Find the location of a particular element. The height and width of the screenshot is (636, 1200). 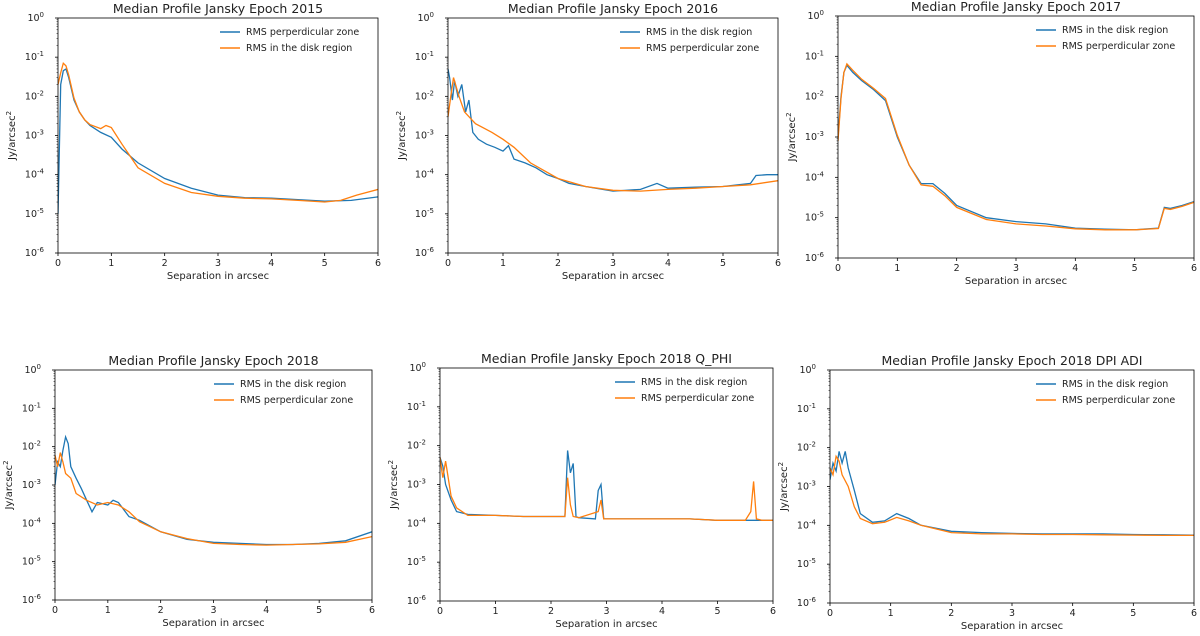

chart-title: Median Profile Jansky Epoch 2015 is located at coordinates (218, 8).